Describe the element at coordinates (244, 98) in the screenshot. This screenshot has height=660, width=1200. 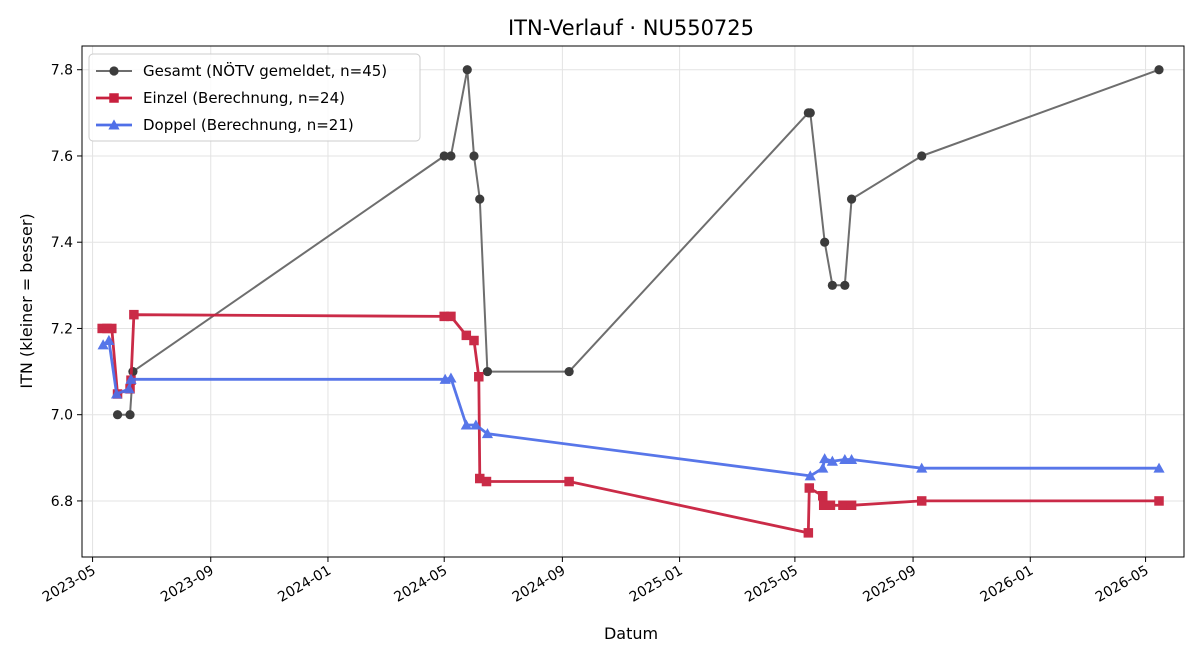
I see `legend-label: Einzel (Berechnung, n=24)` at that location.